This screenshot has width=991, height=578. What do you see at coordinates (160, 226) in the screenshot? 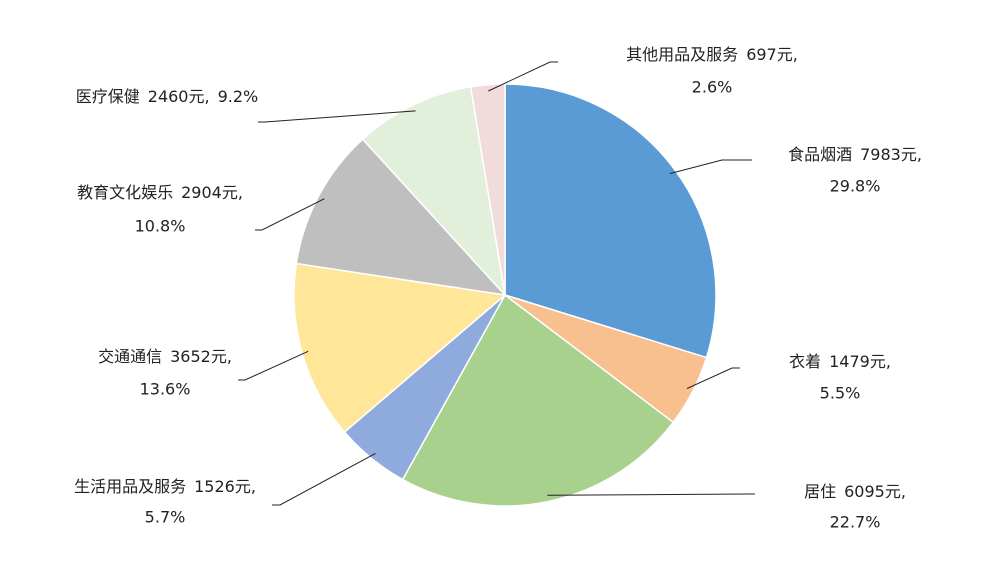
I see `label-share: 10.8%` at bounding box center [160, 226].